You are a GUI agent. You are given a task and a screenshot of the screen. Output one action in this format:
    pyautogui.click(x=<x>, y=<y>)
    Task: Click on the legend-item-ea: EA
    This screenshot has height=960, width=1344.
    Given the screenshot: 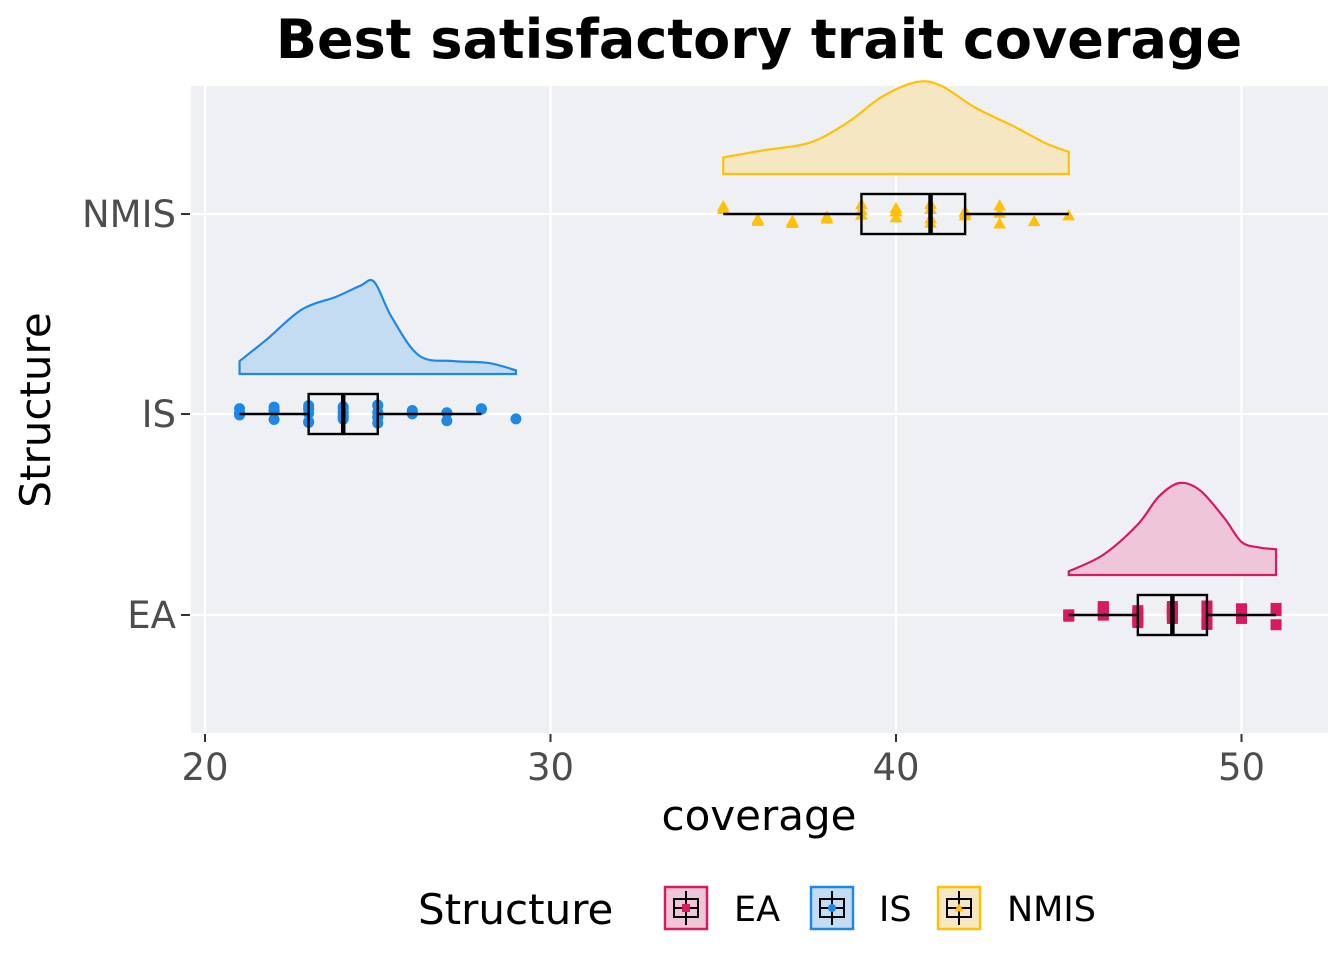 What is the action you would take?
    pyautogui.click(x=721, y=908)
    